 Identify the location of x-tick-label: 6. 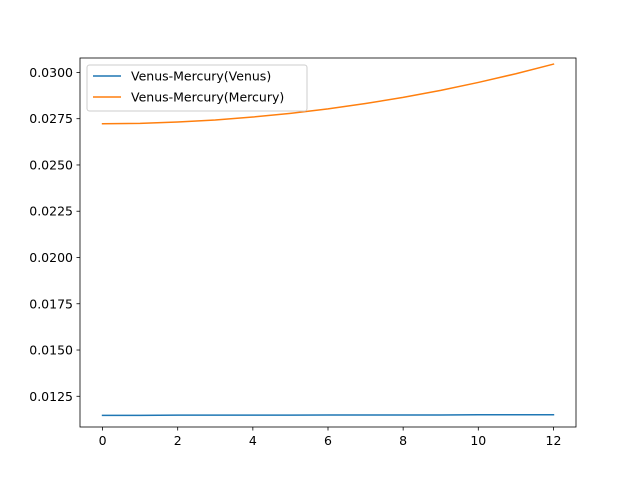
(328, 440).